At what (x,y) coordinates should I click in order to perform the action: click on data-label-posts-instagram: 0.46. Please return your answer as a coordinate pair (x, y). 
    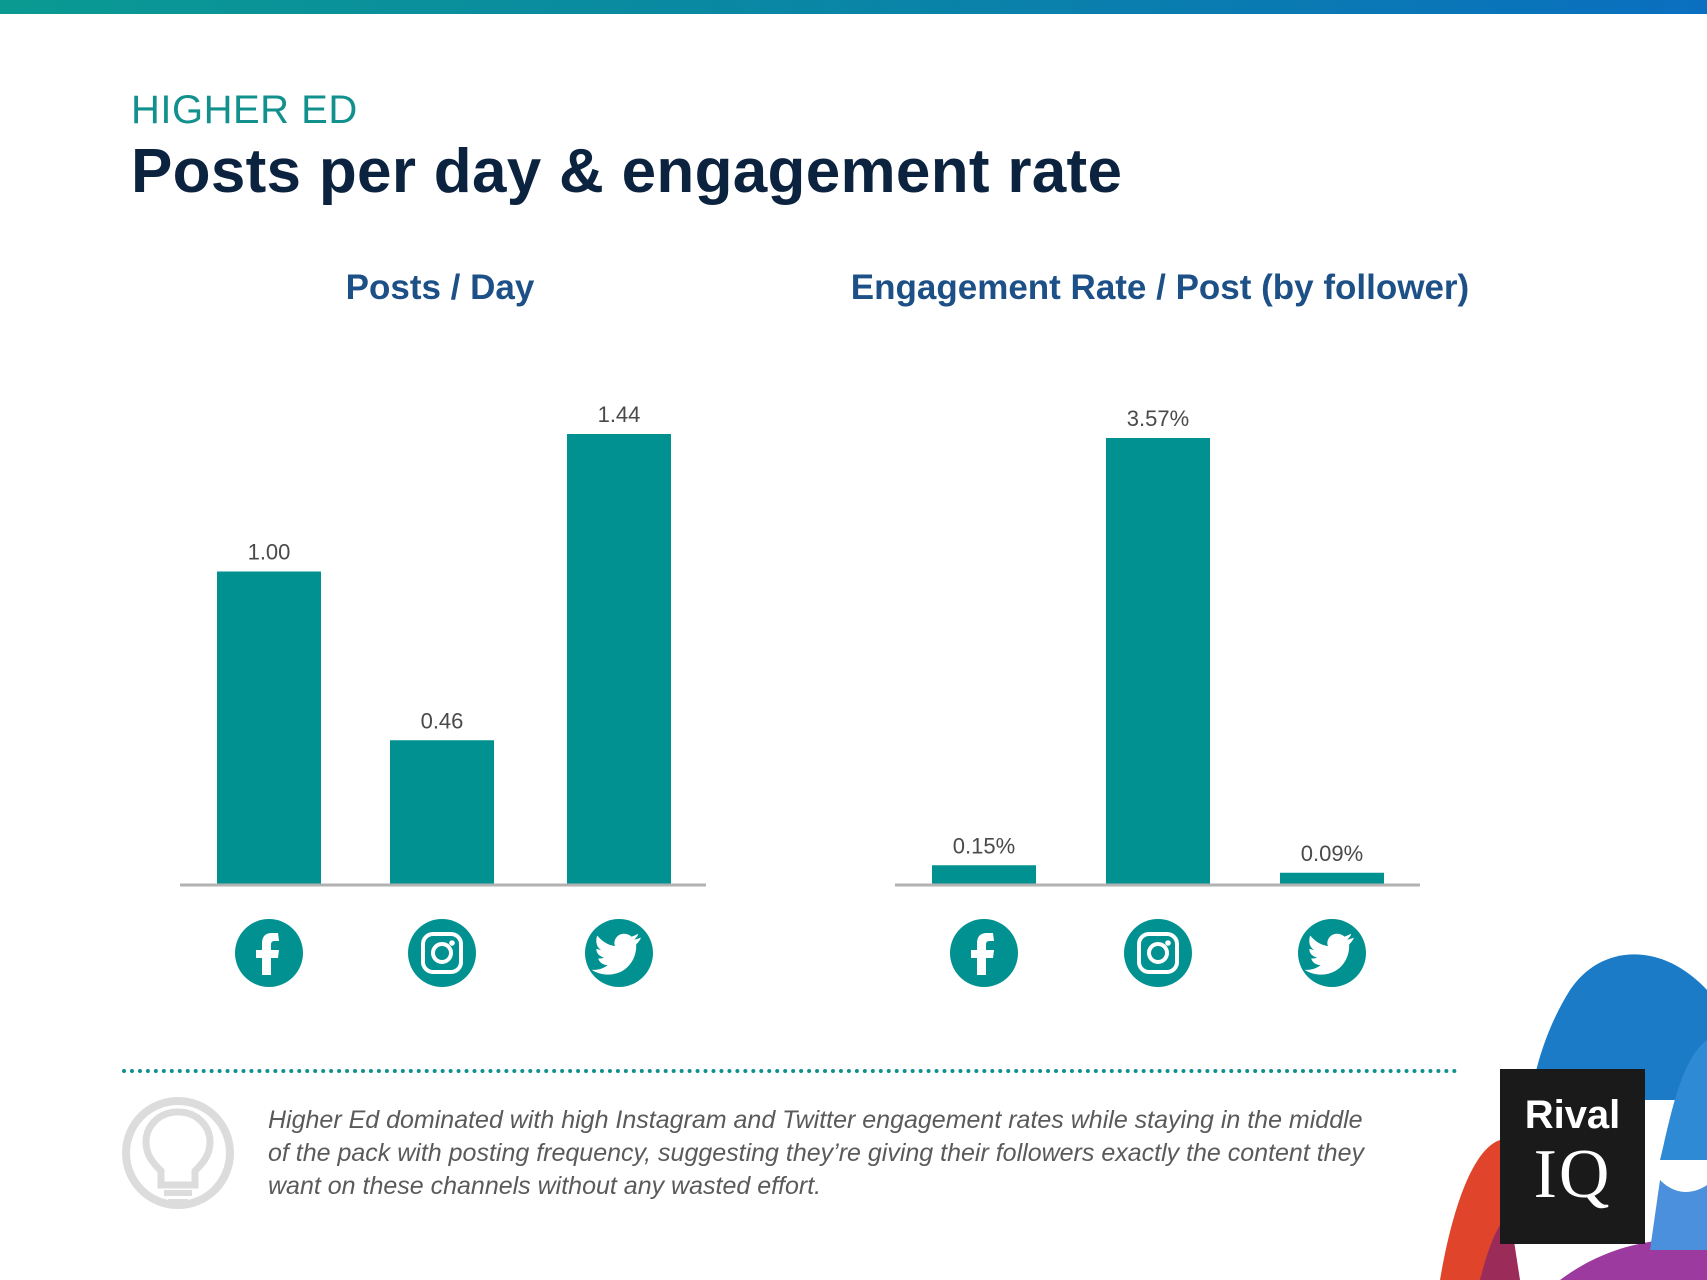
    Looking at the image, I should click on (442, 720).